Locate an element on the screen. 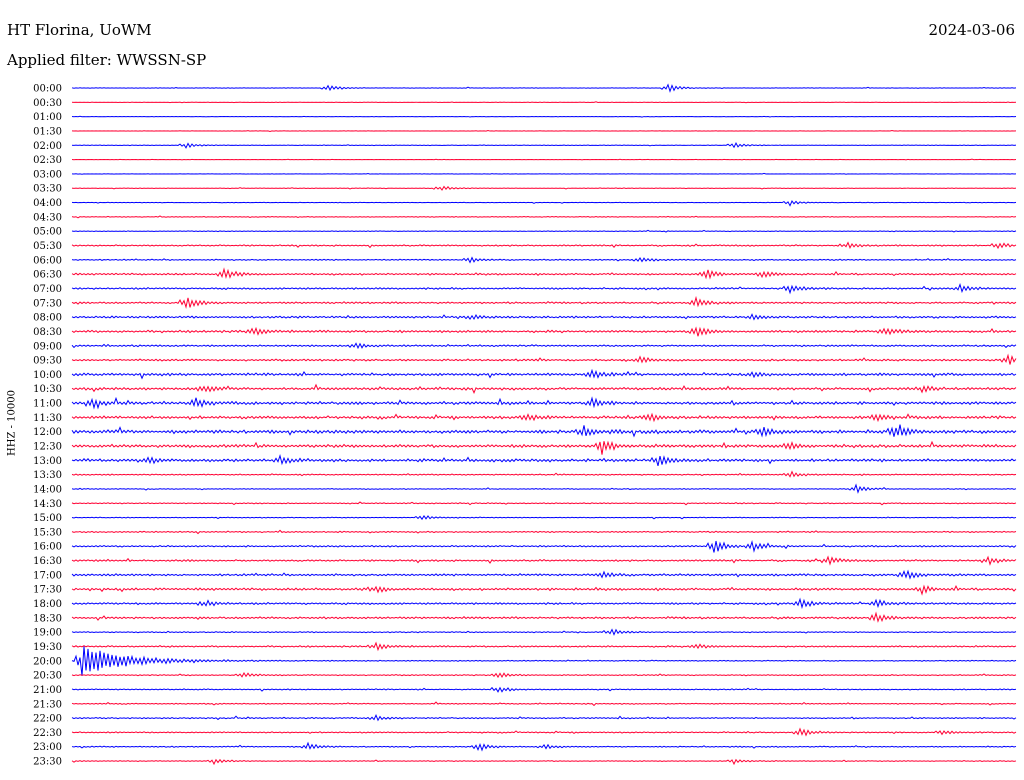 The image size is (1024, 780). row-time-label: 11:30 is located at coordinates (47, 418).